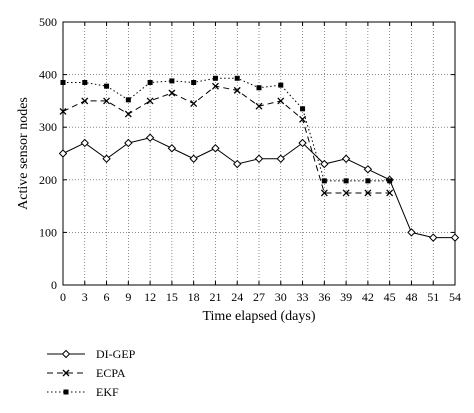 The width and height of the screenshot is (474, 413). Describe the element at coordinates (107, 297) in the screenshot. I see `x-tick-label: 6` at that location.